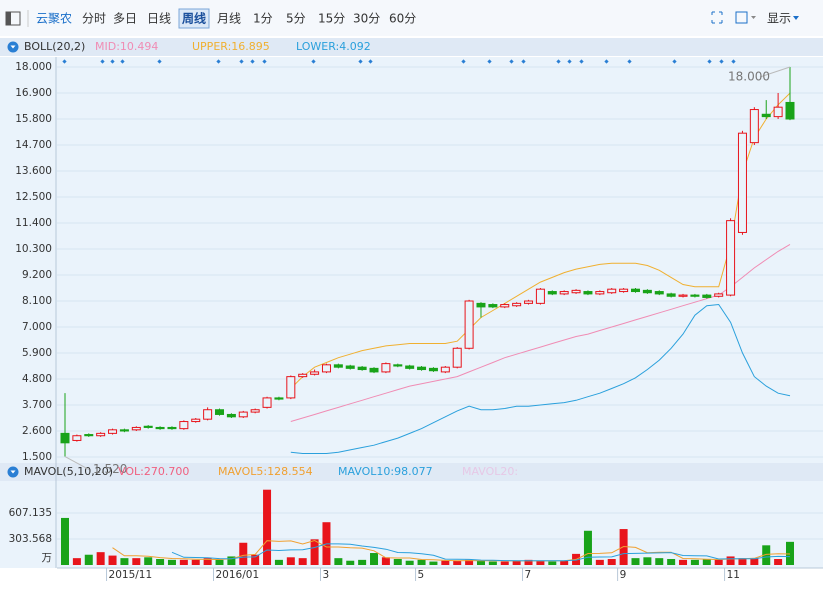 The height and width of the screenshot is (591, 823). I want to click on y-tick-label: 1.500, so click(37, 457).